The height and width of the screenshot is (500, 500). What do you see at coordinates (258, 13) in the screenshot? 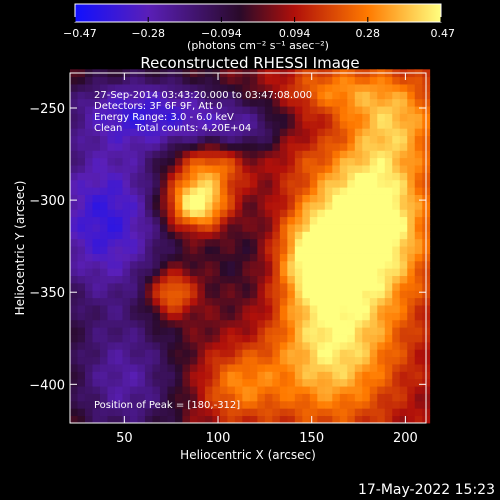
I see `colorbar` at bounding box center [258, 13].